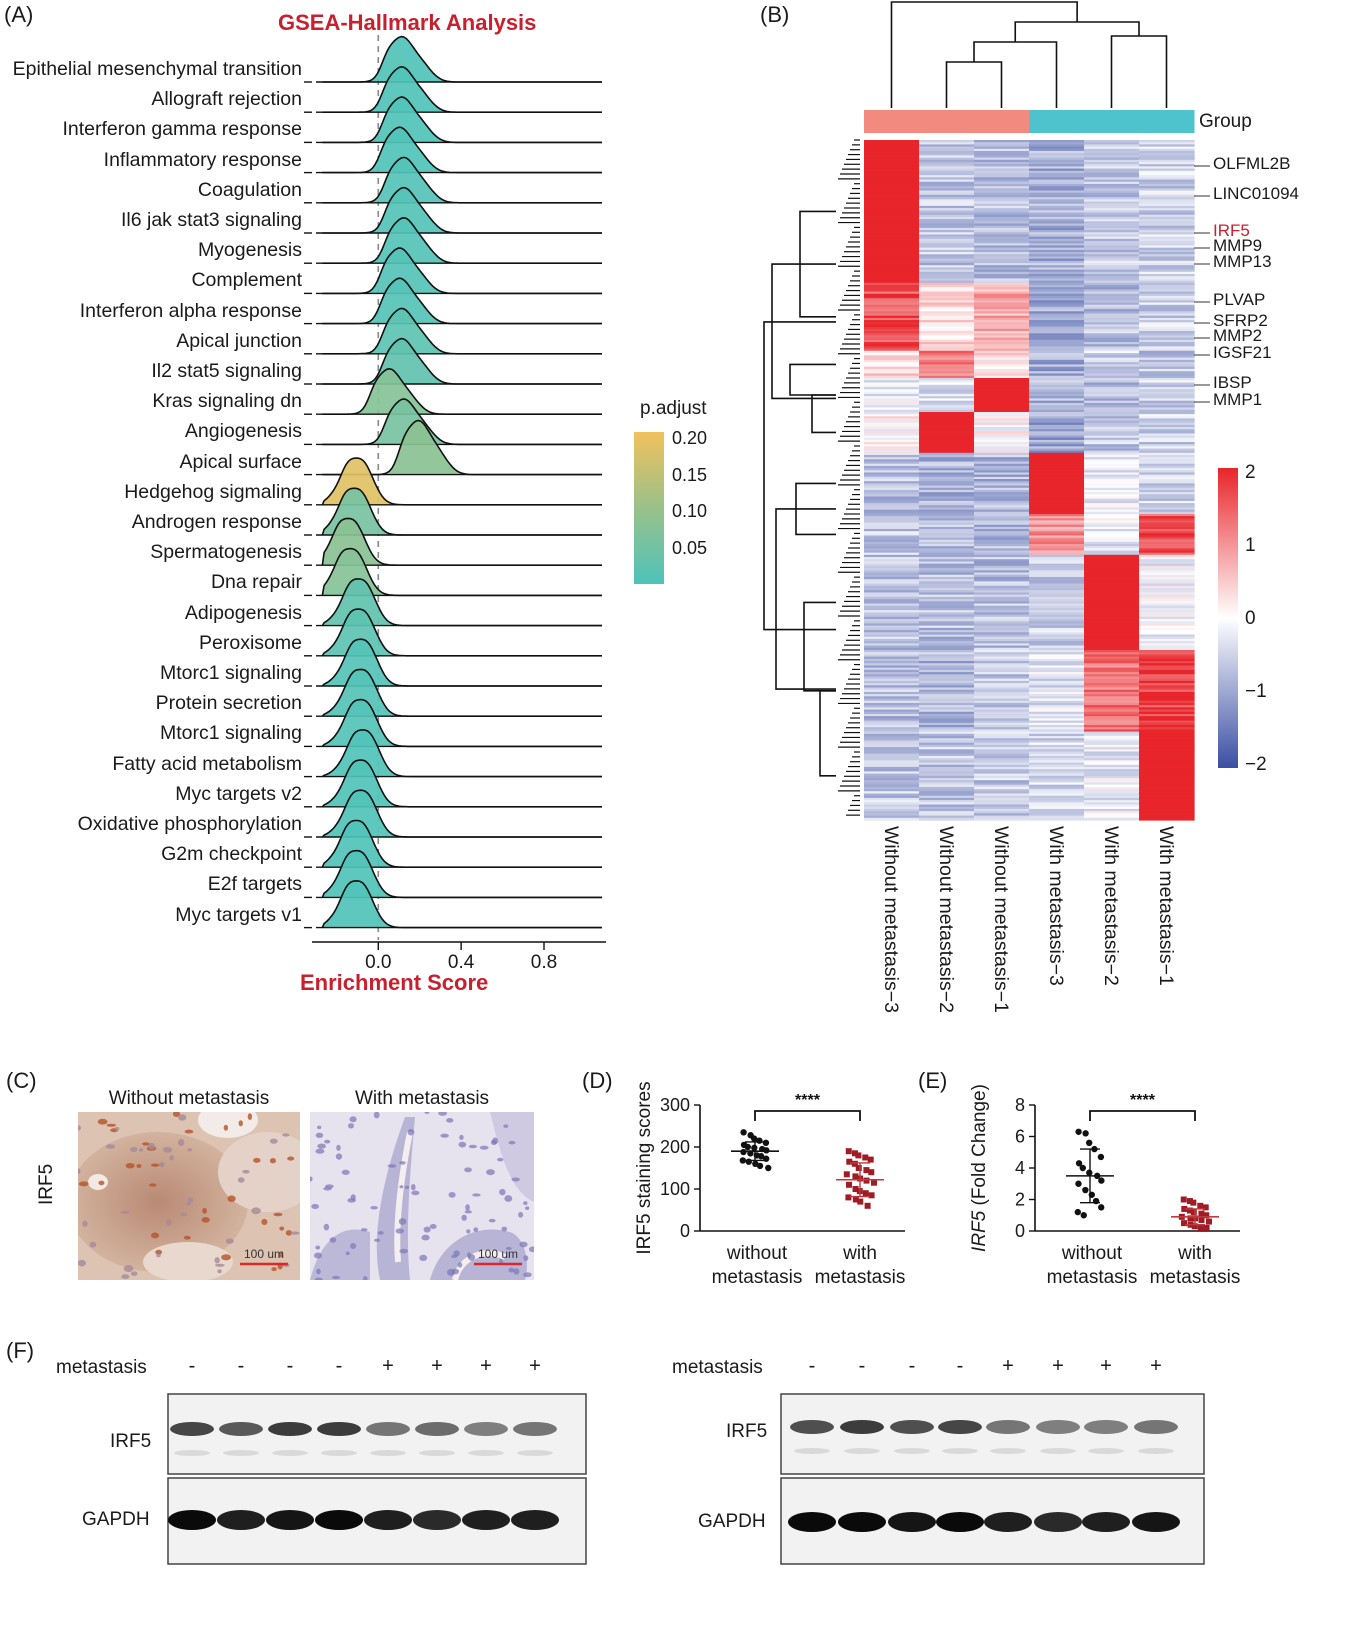 Image resolution: width=1367 pixels, height=1640 pixels. What do you see at coordinates (1238, 335) in the screenshot?
I see `gene-label: MMP2` at bounding box center [1238, 335].